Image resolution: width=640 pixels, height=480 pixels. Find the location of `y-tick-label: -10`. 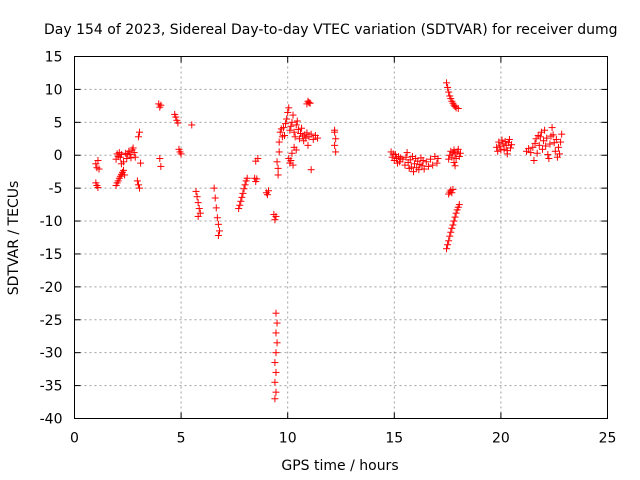

y-tick-label: -10 is located at coordinates (51, 222).